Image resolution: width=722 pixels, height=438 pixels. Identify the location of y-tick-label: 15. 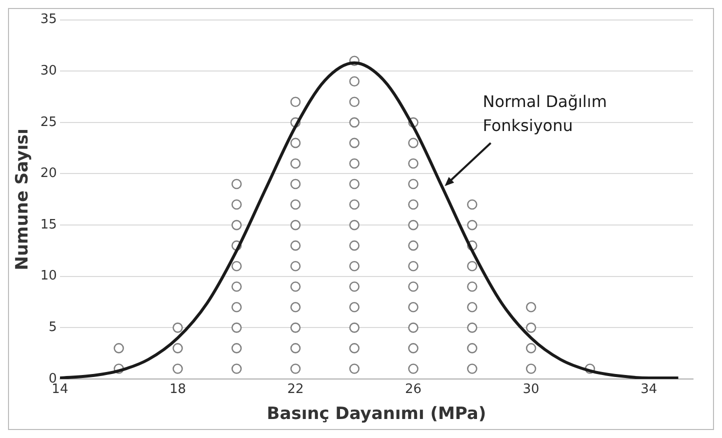
(48, 224).